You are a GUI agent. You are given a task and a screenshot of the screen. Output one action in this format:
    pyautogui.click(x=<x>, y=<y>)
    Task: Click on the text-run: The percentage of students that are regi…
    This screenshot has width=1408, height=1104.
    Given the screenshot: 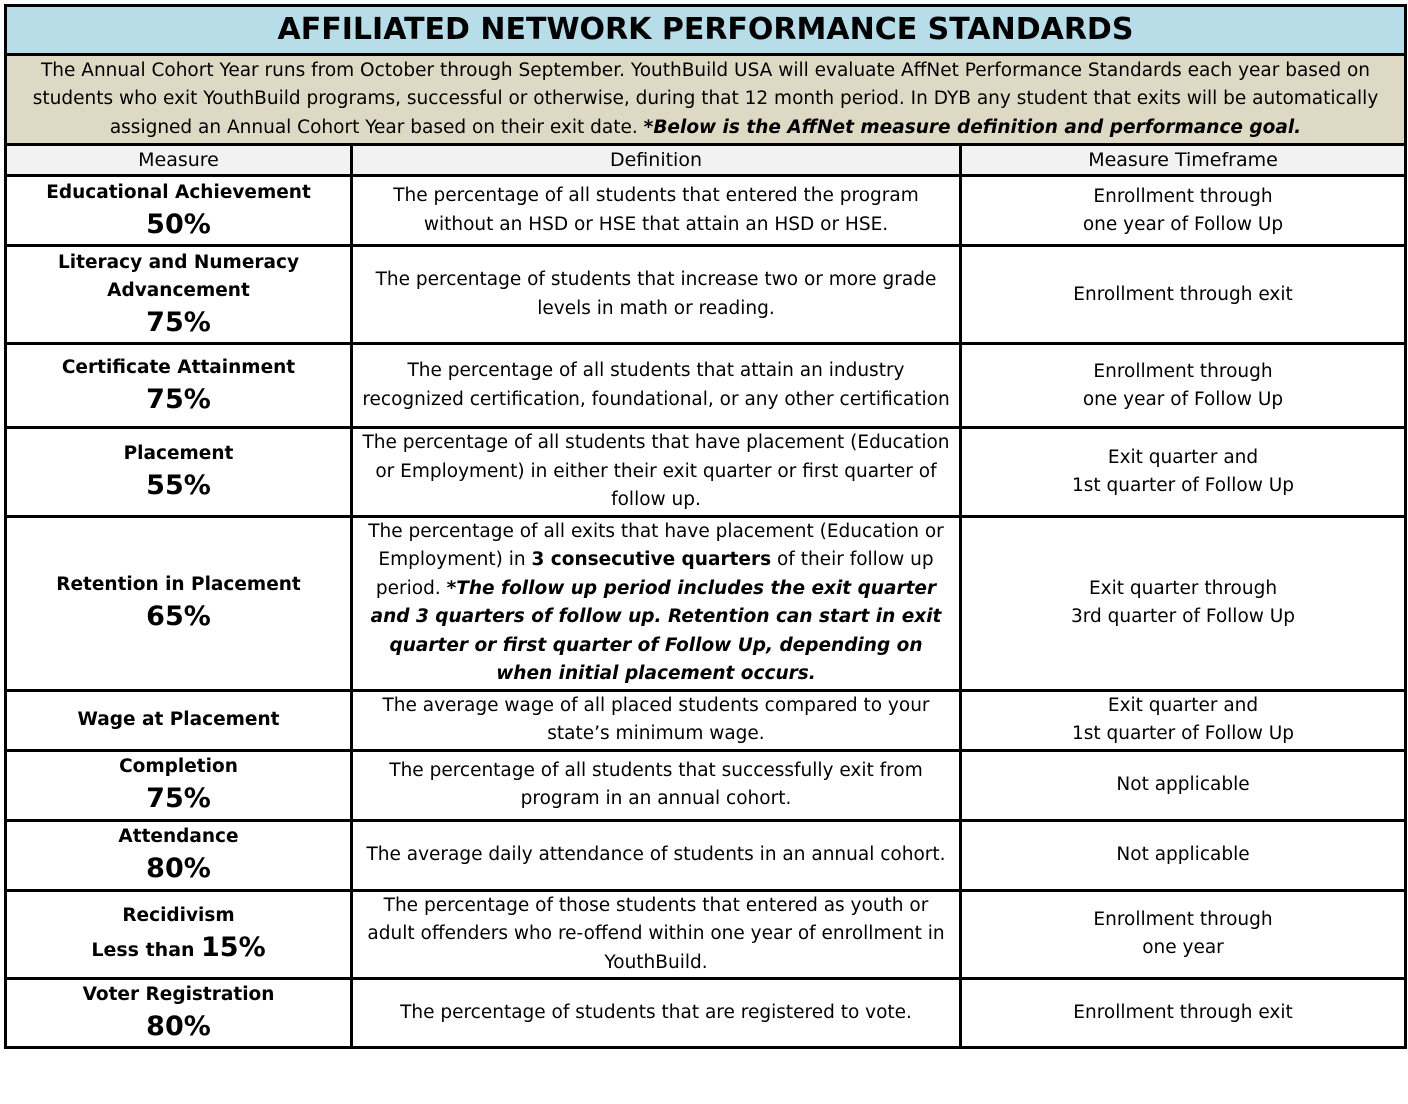 What is the action you would take?
    pyautogui.click(x=656, y=1012)
    